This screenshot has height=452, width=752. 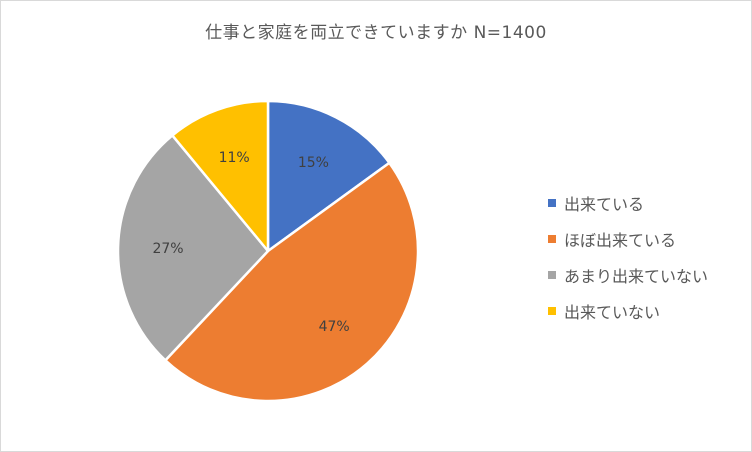 I want to click on slice-label-2: 27%, so click(x=167, y=249).